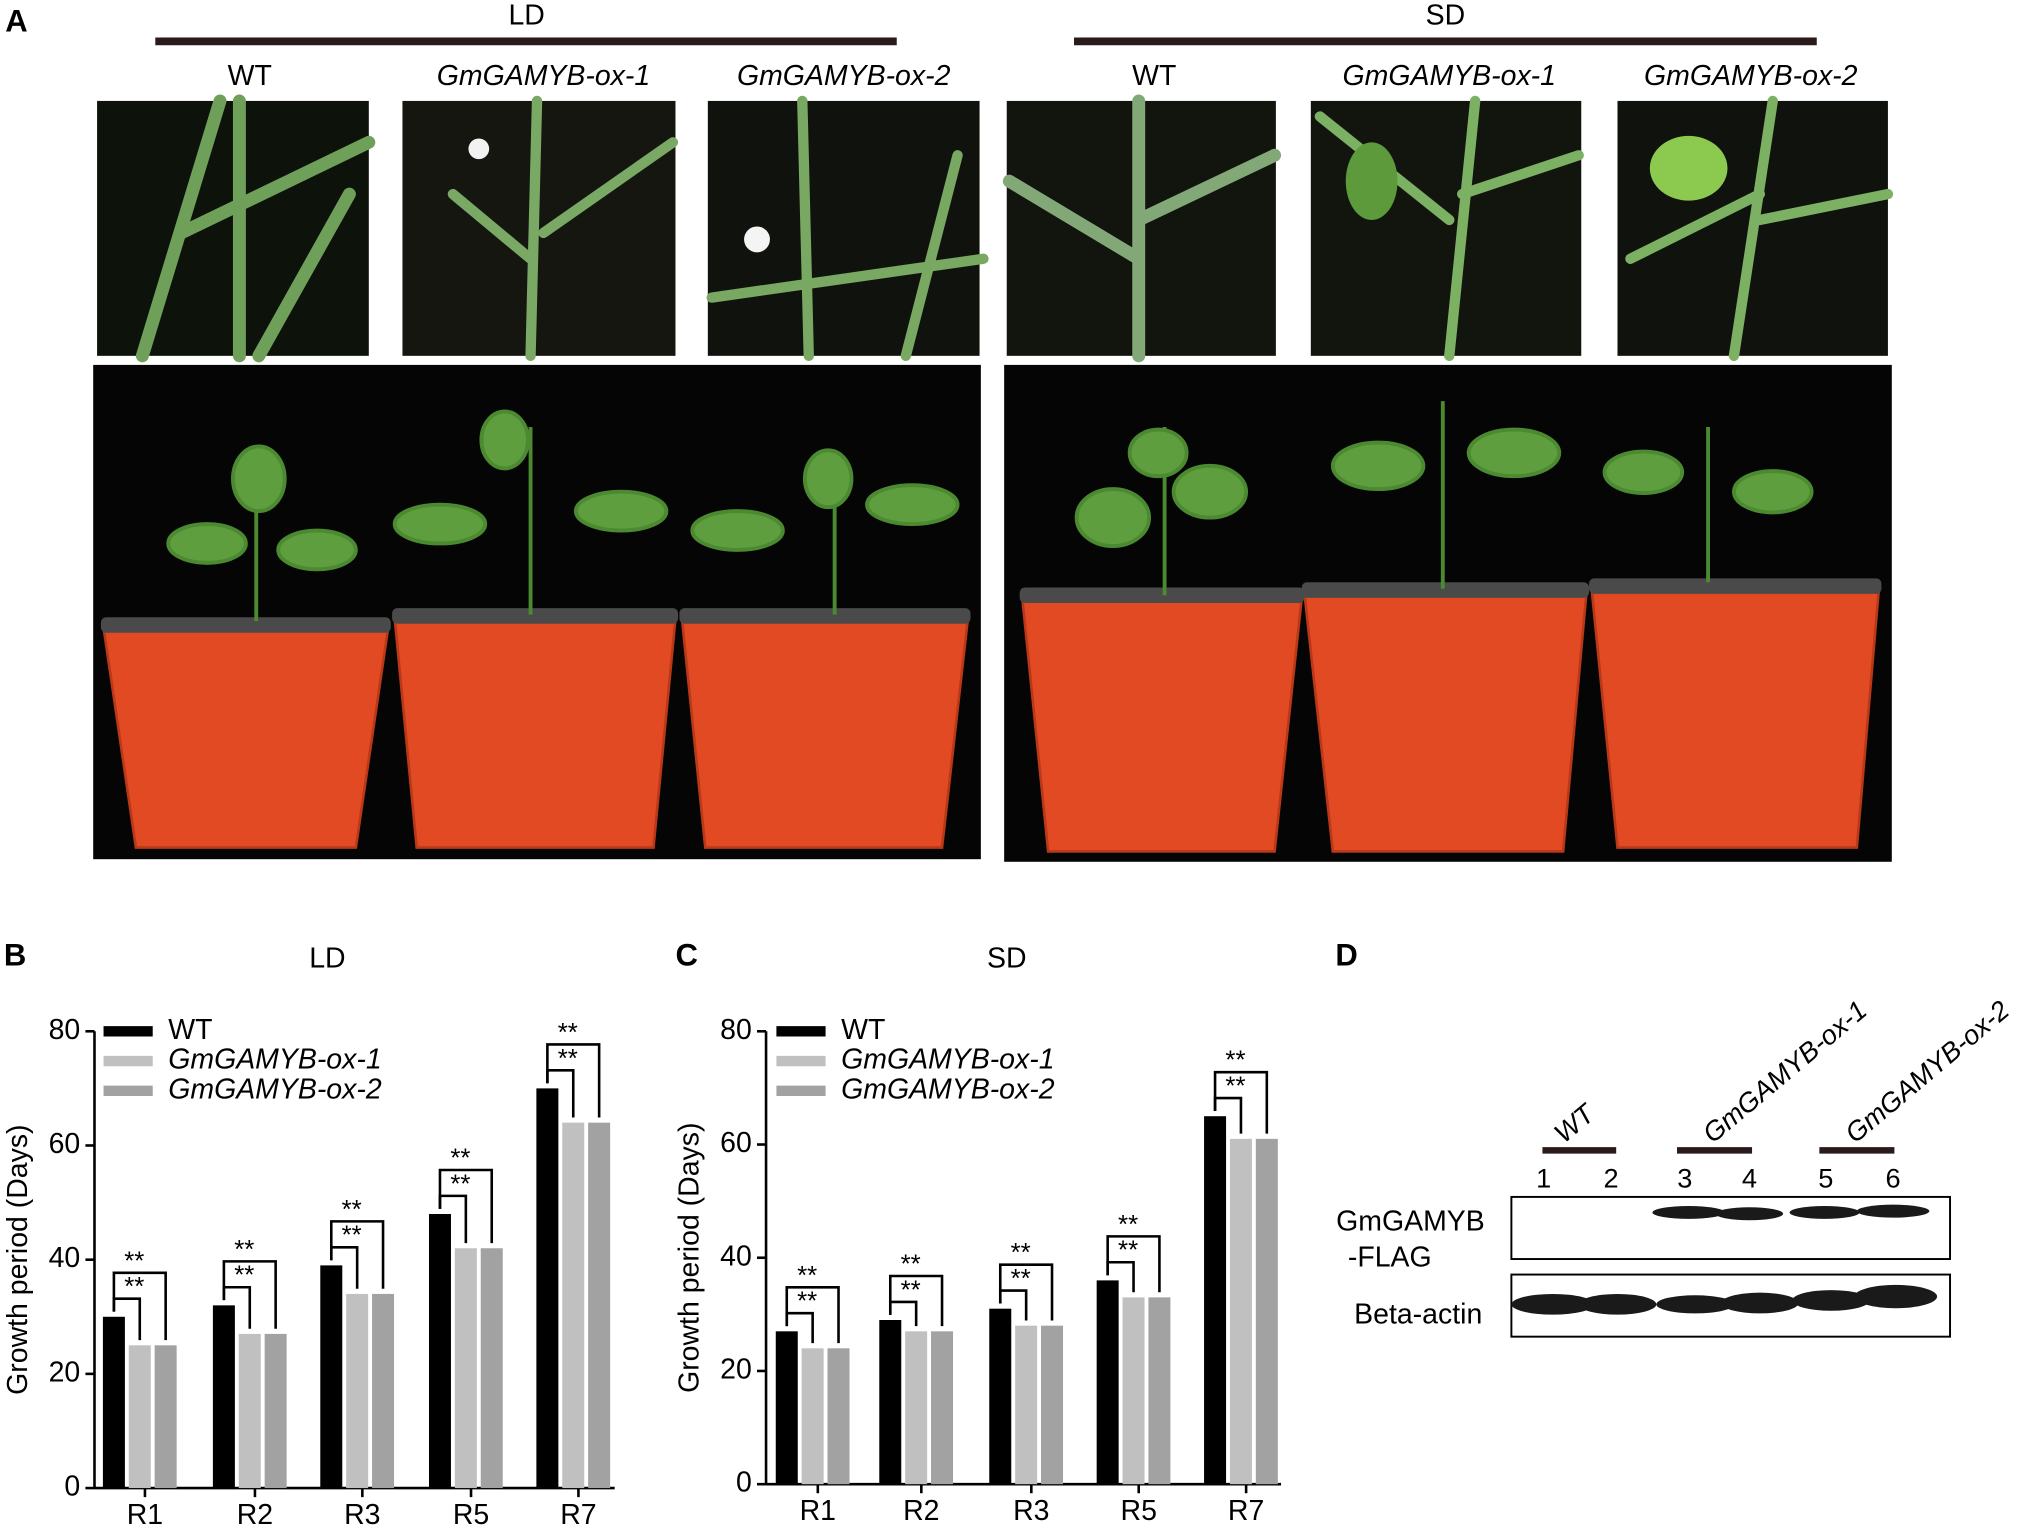  Describe the element at coordinates (16, 20) in the screenshot. I see `panel-letter: A` at that location.